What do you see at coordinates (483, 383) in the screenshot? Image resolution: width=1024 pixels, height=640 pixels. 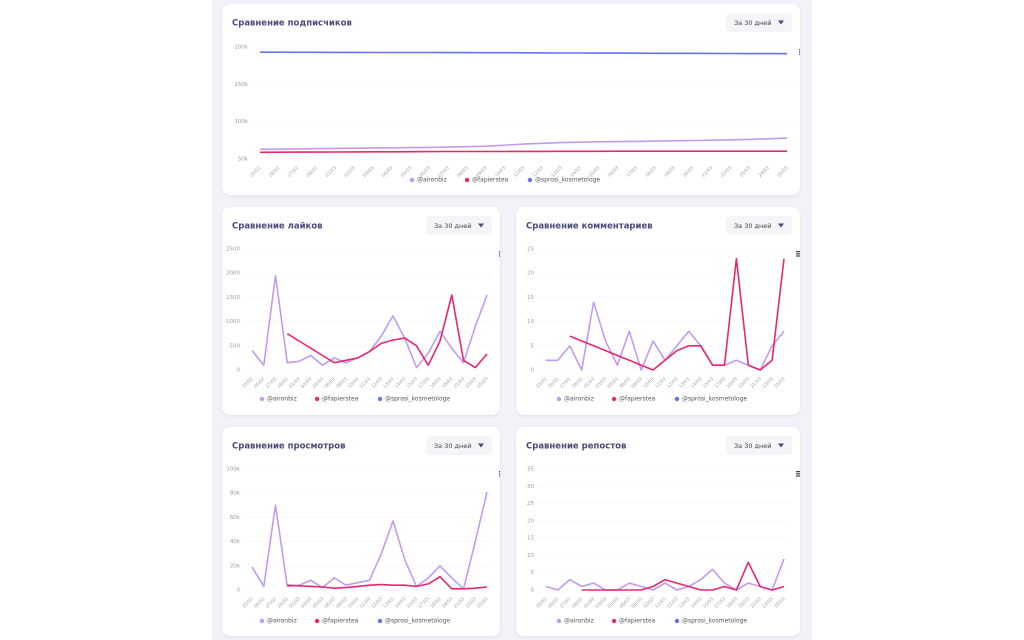 I see `x-tick-label: 25/03` at bounding box center [483, 383].